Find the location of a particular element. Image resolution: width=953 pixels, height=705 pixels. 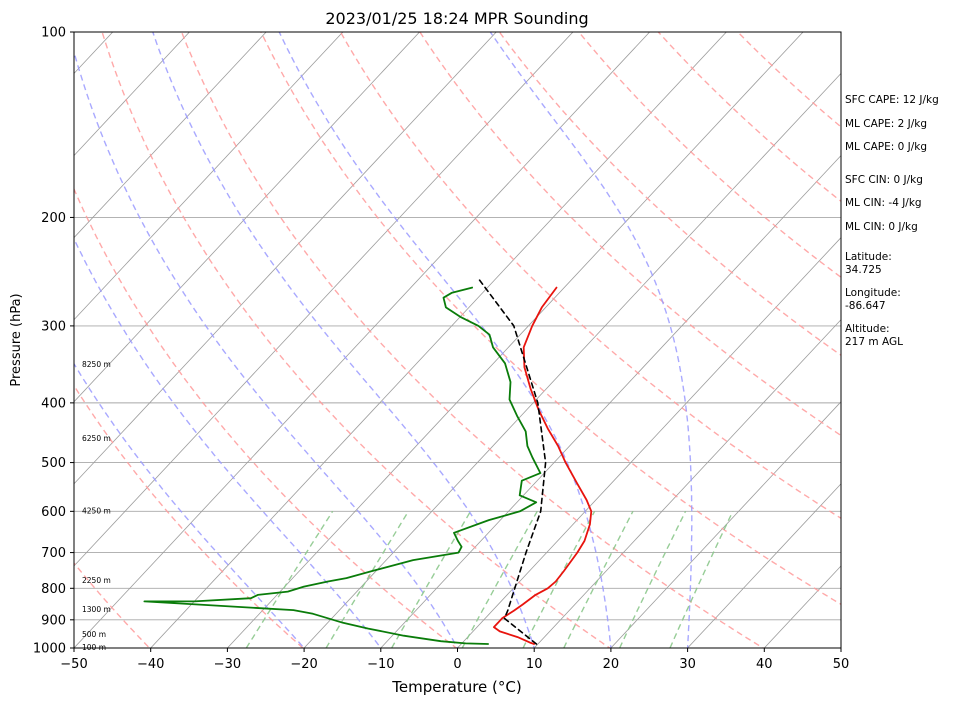

temperature-trace is located at coordinates (543, 465).